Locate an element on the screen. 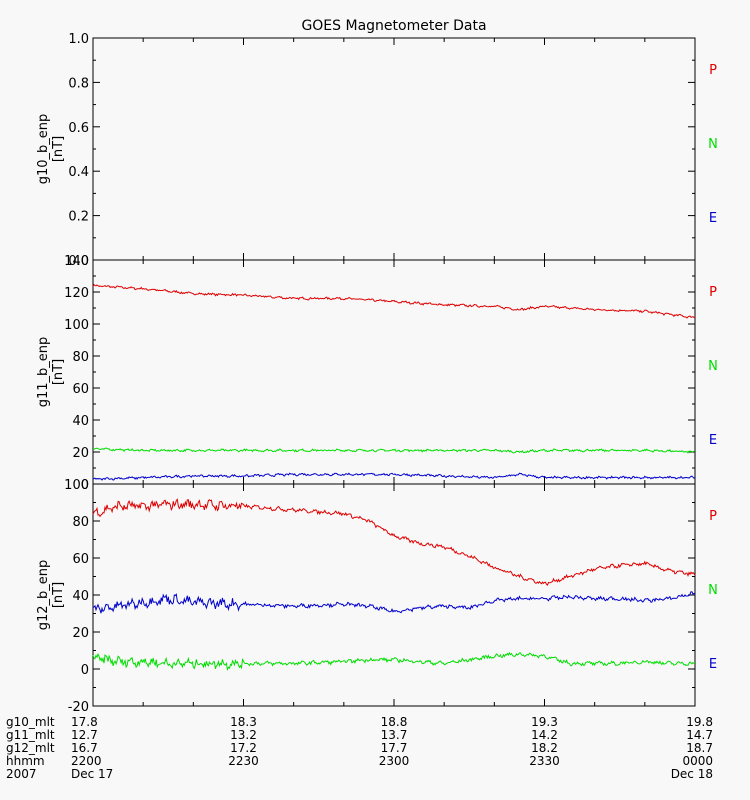 The image size is (750, 800). y-tick-label-g10: 1.0 is located at coordinates (78, 39).